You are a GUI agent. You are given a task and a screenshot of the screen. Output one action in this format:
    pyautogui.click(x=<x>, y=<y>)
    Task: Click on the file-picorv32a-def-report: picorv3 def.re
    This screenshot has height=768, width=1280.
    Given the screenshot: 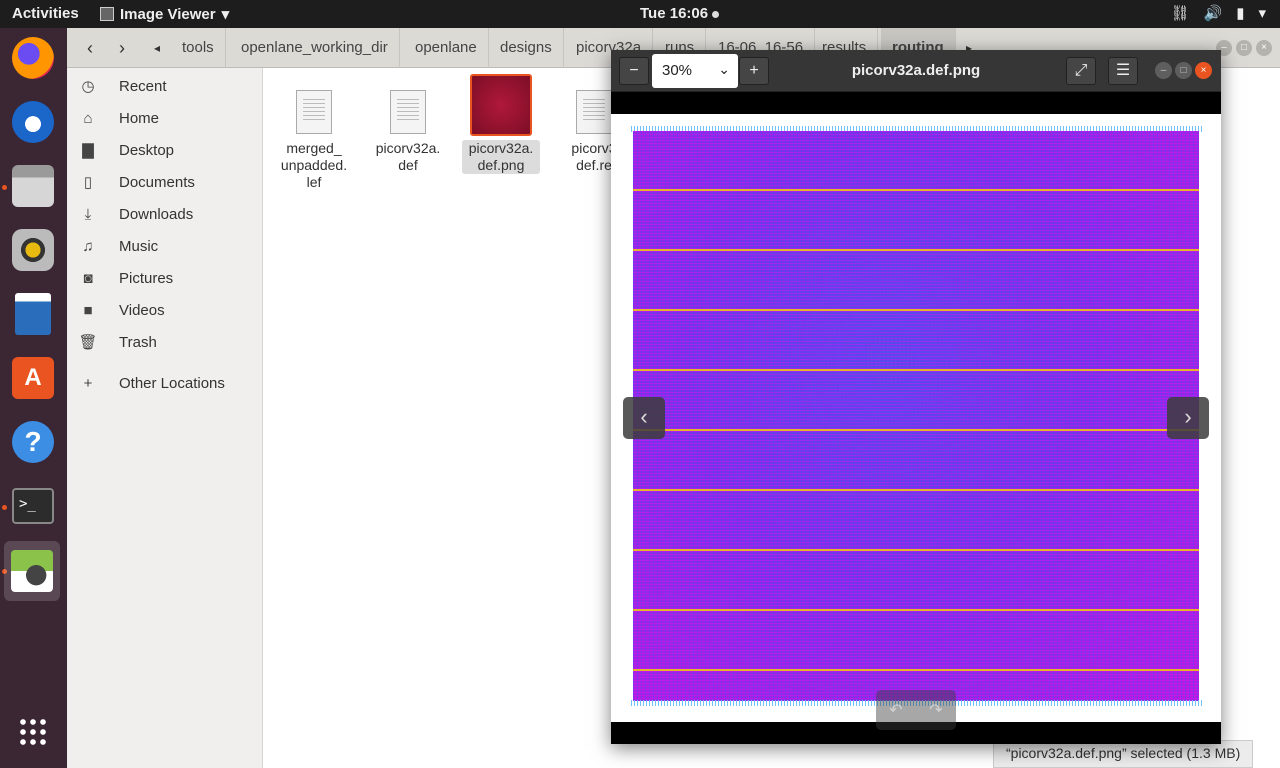 What is the action you would take?
    pyautogui.click(x=594, y=132)
    